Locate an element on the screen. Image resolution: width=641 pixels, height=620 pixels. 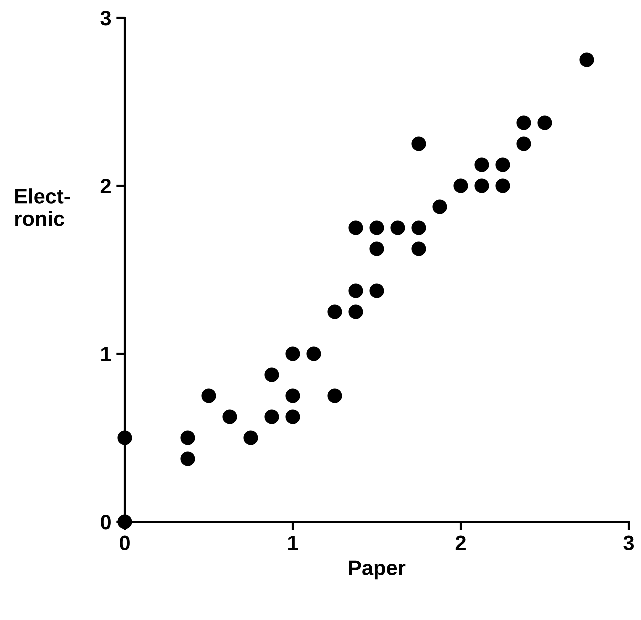
y-tick-label: 2 is located at coordinates (105, 186).